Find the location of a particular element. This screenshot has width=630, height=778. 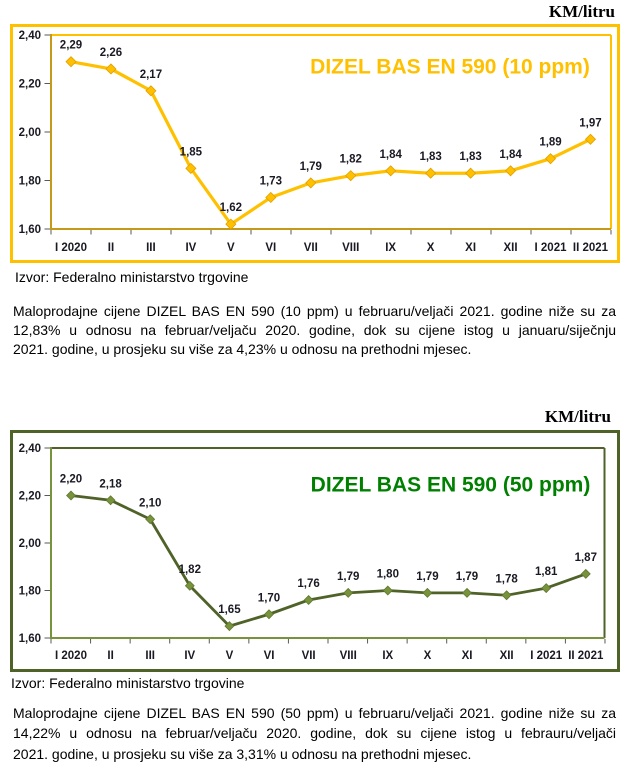

svg-text: 1,85 is located at coordinates (191, 152).